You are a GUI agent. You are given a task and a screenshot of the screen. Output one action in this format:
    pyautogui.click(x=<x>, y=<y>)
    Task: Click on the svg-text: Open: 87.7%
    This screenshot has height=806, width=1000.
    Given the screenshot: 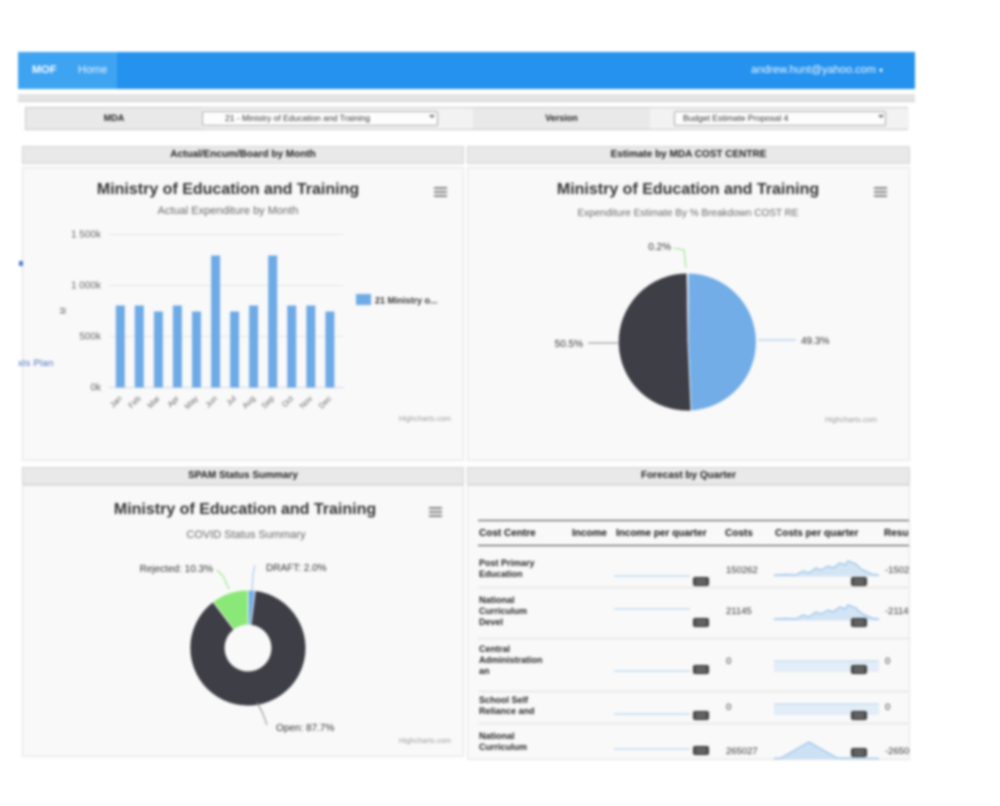 What is the action you would take?
    pyautogui.click(x=305, y=728)
    